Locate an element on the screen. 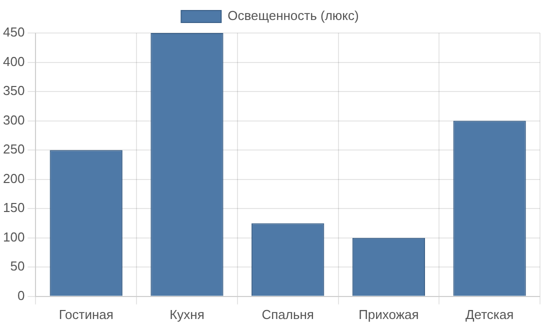 Image resolution: width=550 pixels, height=330 pixels. y-tick-label: 350 is located at coordinates (13, 90).